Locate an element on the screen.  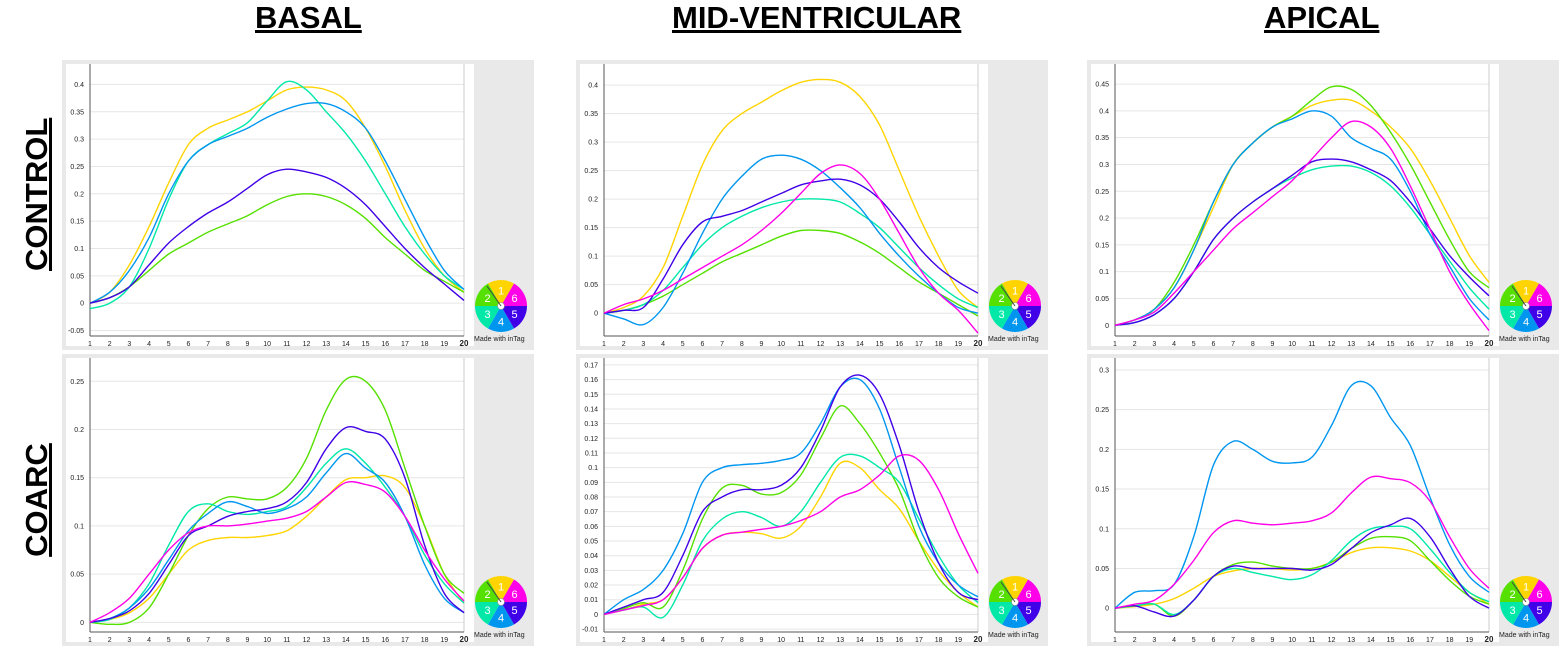
y-tick-label: 0.45 is located at coordinates (1102, 85).